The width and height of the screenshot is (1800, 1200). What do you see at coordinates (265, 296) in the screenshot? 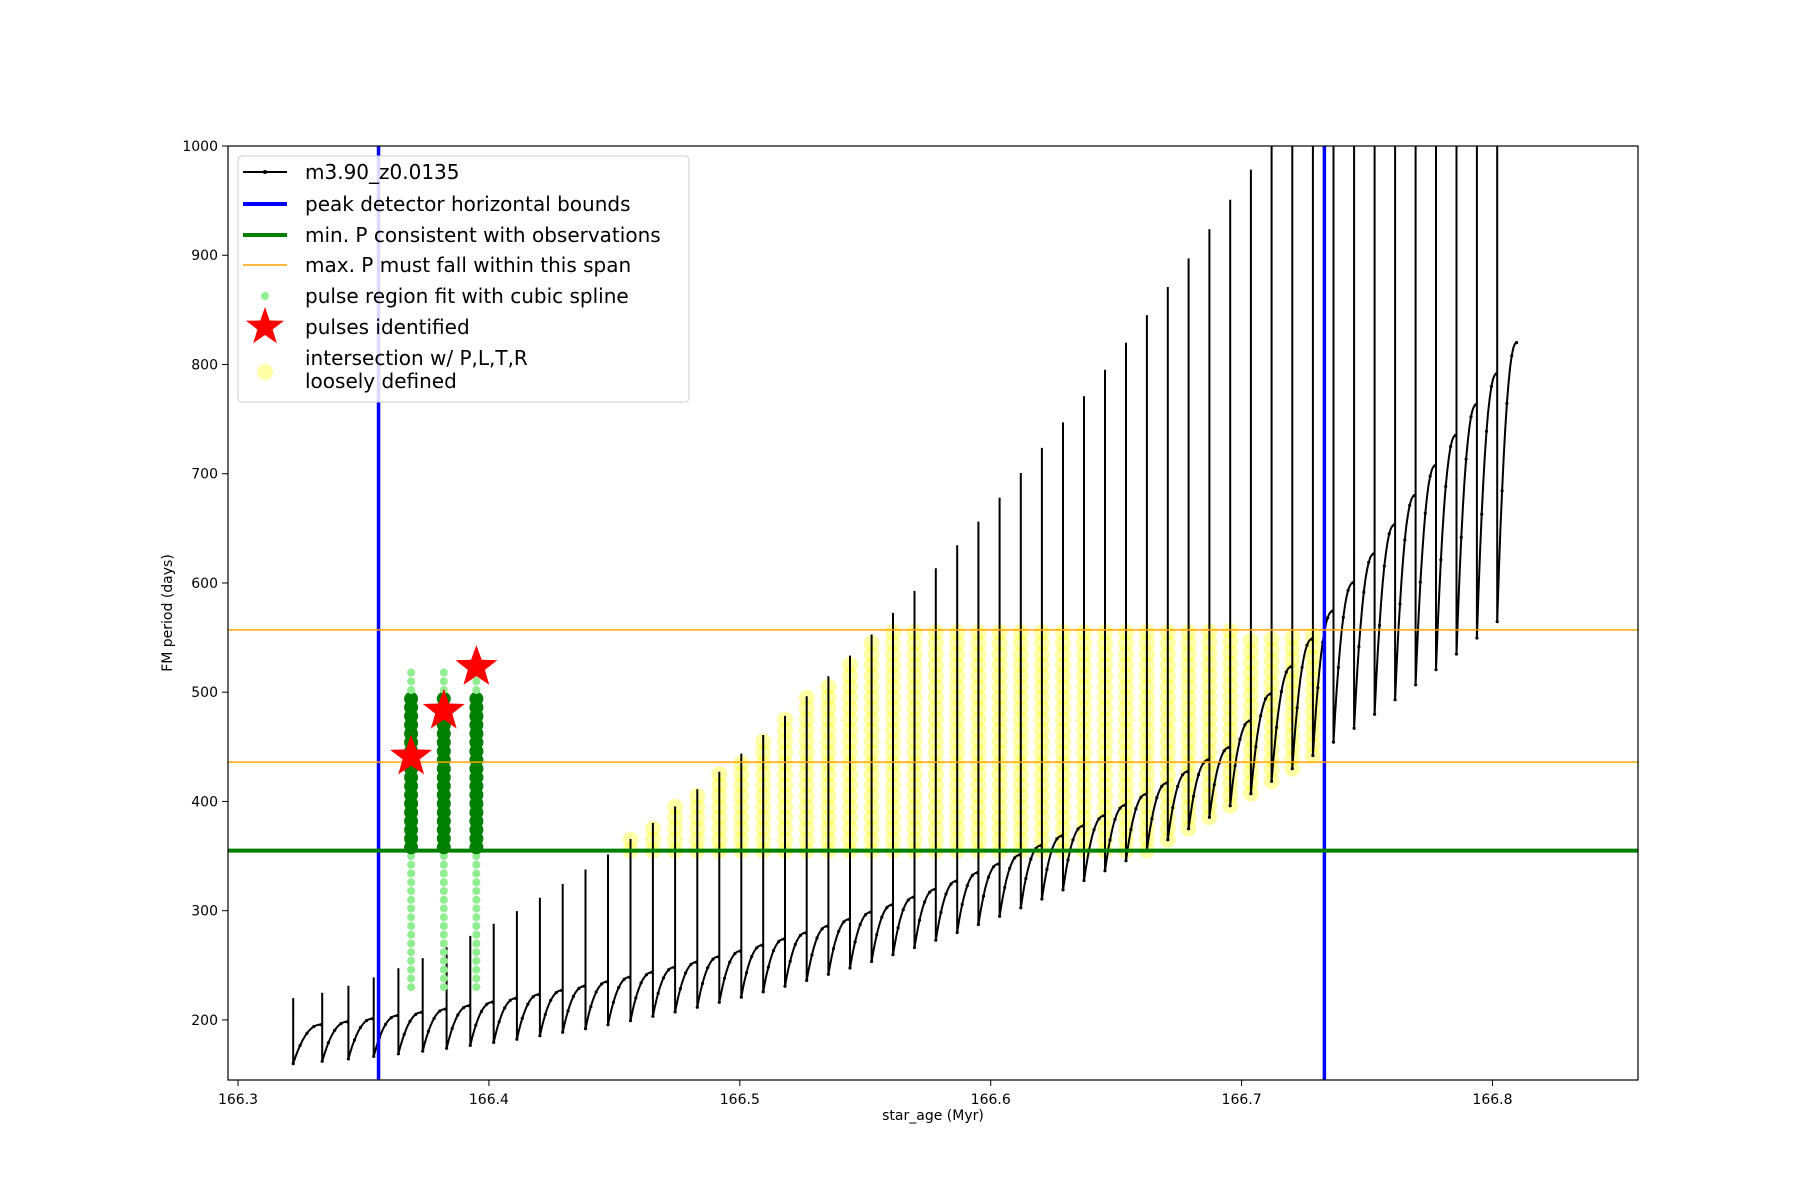
I see `legend-spline-swatch` at bounding box center [265, 296].